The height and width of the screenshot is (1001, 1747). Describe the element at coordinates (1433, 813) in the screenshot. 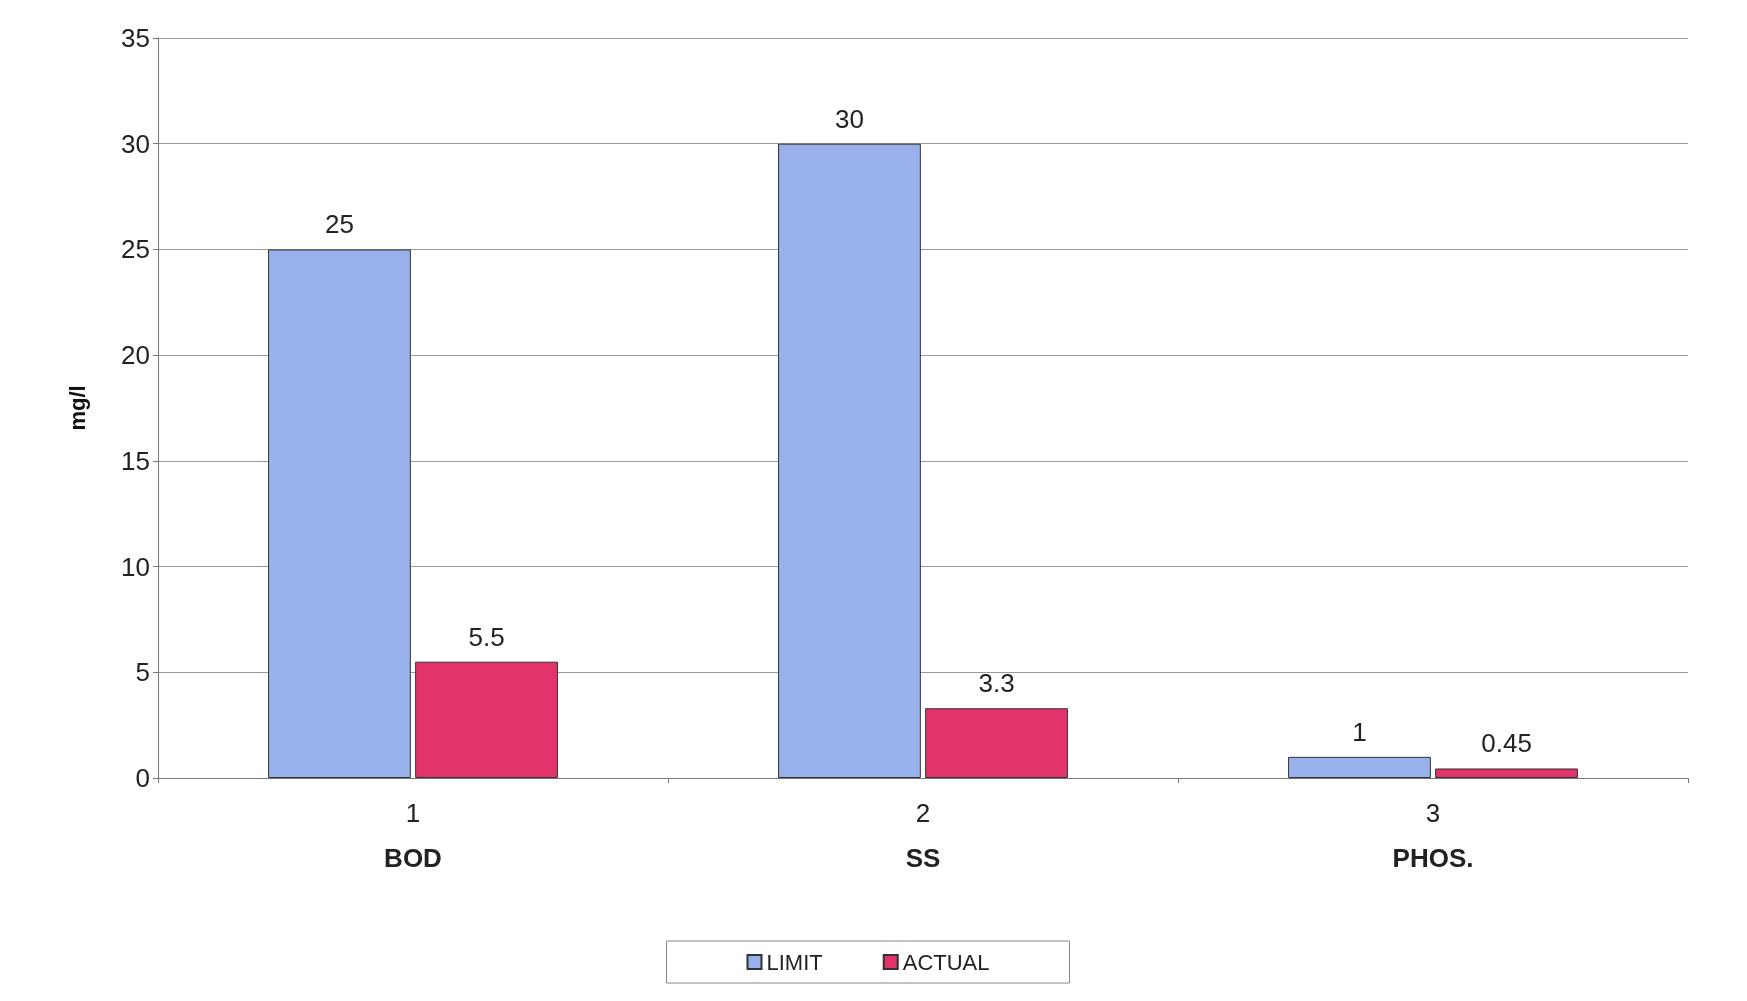

I see `x-tick-label: 3` at that location.